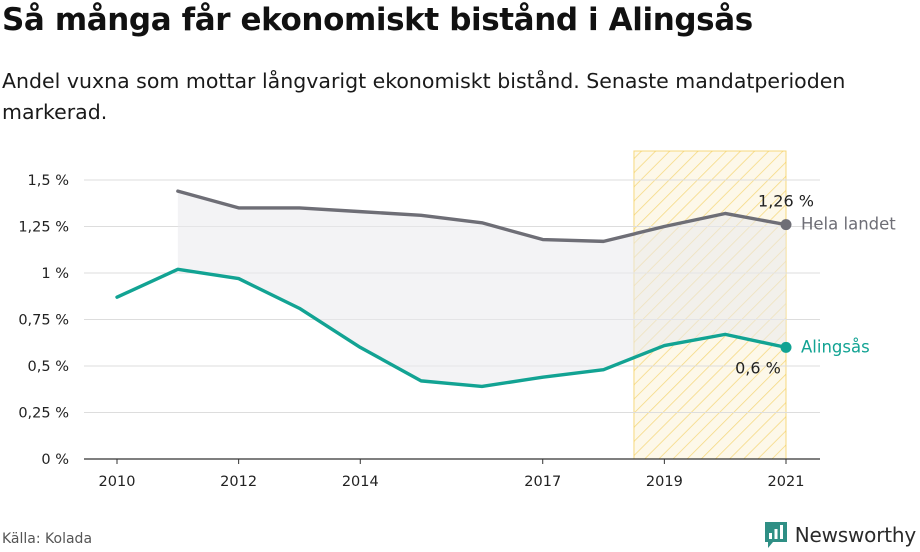 The image size is (920, 552). I want to click on y-tick-label: 0,5 %, so click(48, 367).